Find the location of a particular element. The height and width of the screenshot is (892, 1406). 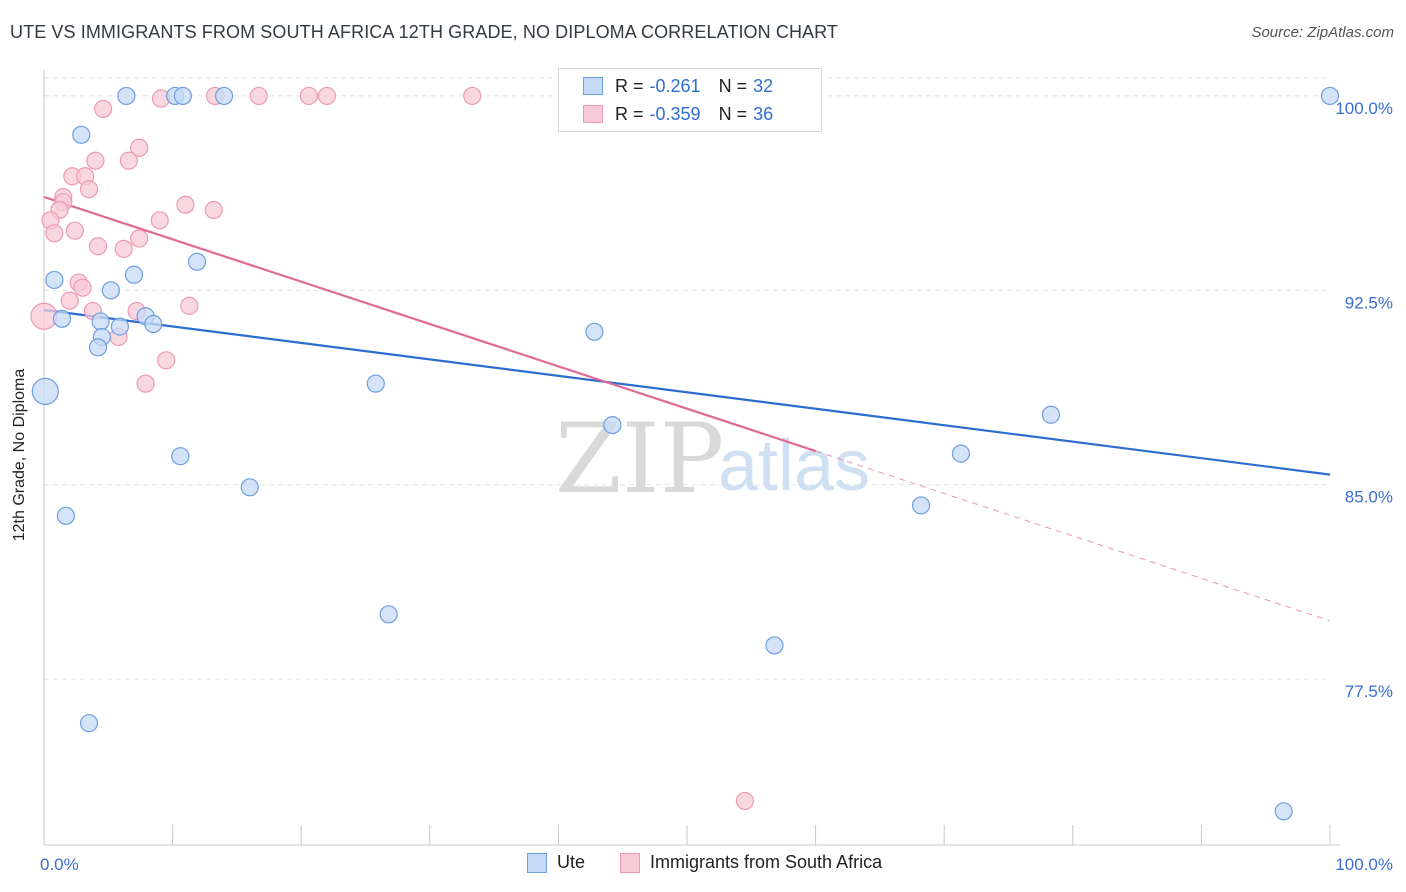

x-tick-label: 0.0% is located at coordinates (59, 864).